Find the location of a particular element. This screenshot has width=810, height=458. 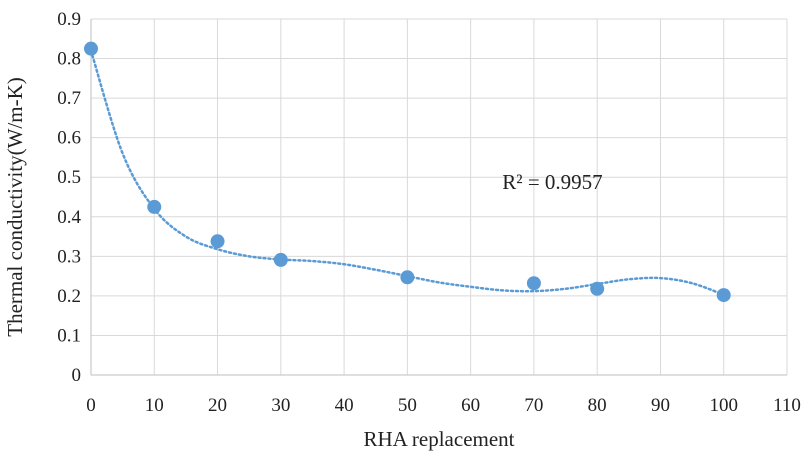

y-tick-label: 0.2 is located at coordinates (69, 296).